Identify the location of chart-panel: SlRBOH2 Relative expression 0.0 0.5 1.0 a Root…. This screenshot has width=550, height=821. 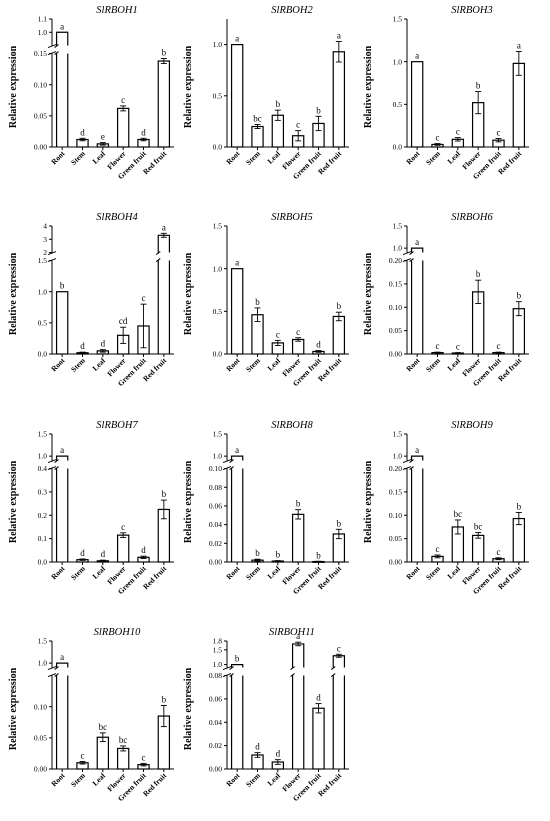
(266, 93).